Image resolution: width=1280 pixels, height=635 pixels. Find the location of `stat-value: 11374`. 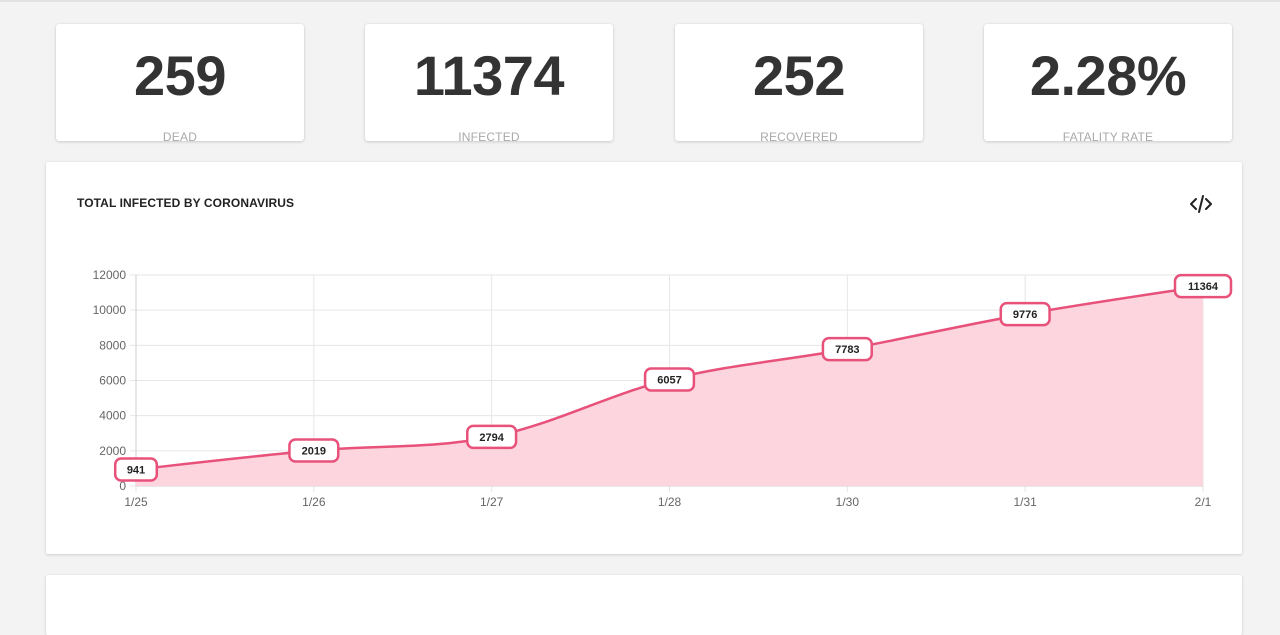

stat-value: 11374 is located at coordinates (489, 75).